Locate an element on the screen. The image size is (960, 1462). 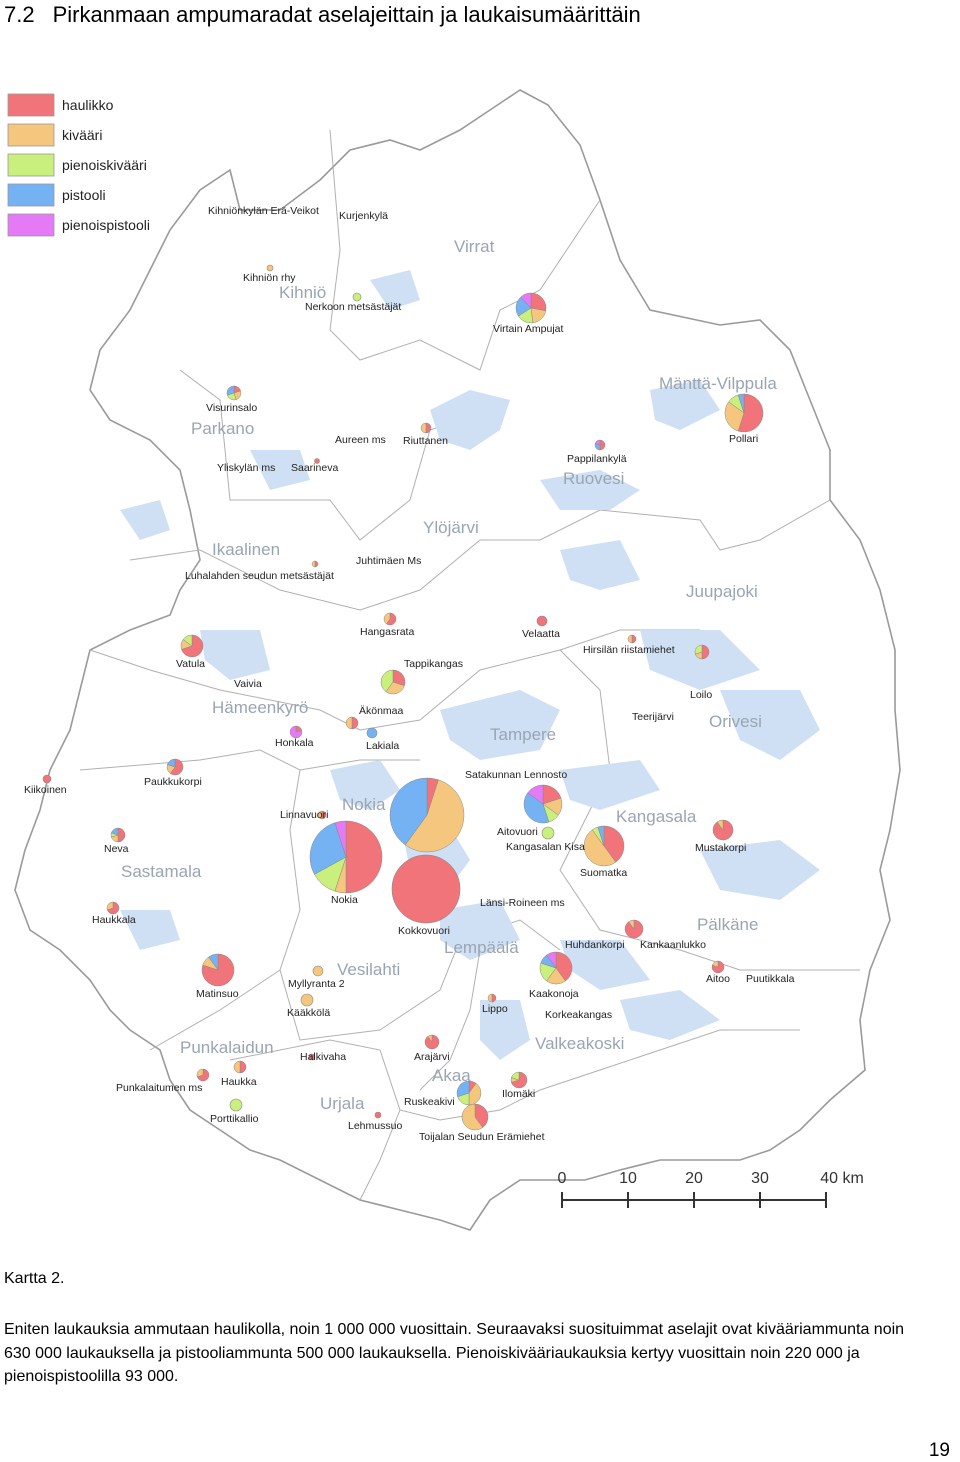
scale-label: 10 is located at coordinates (628, 1178).